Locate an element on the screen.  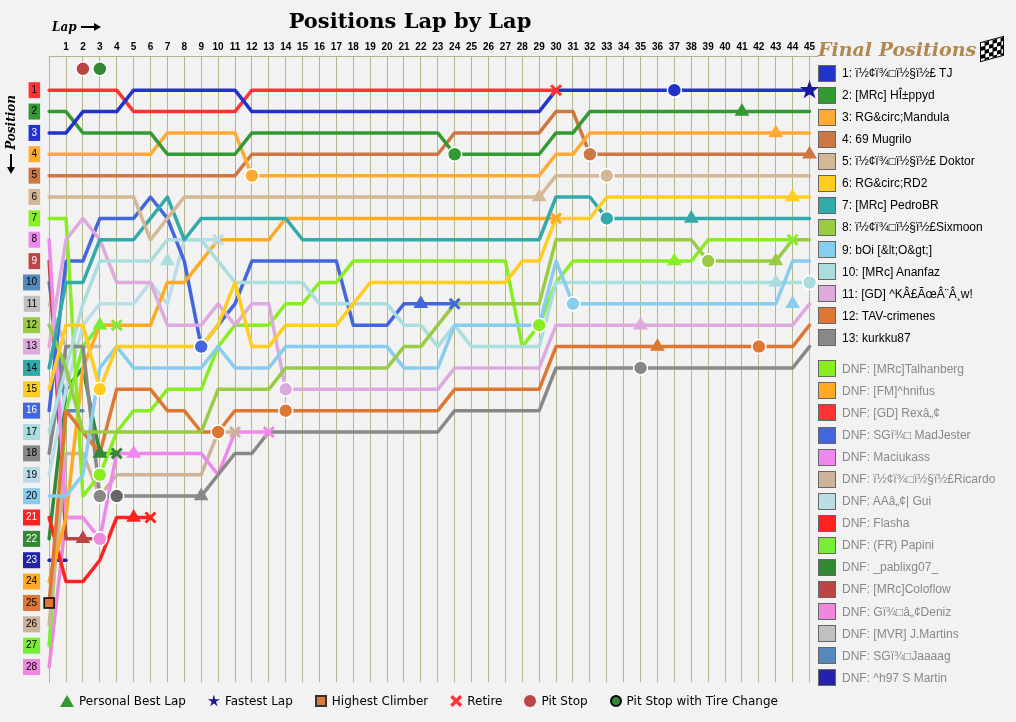
x-tick-label: 29 is located at coordinates (539, 46).